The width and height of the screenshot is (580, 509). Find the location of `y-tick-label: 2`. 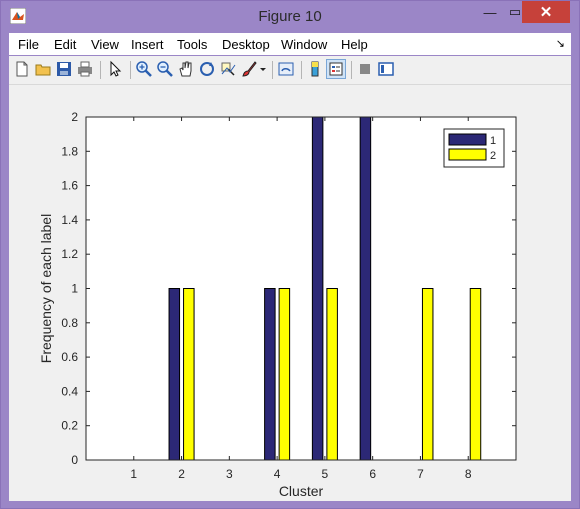

y-tick-label: 2 is located at coordinates (74, 117).